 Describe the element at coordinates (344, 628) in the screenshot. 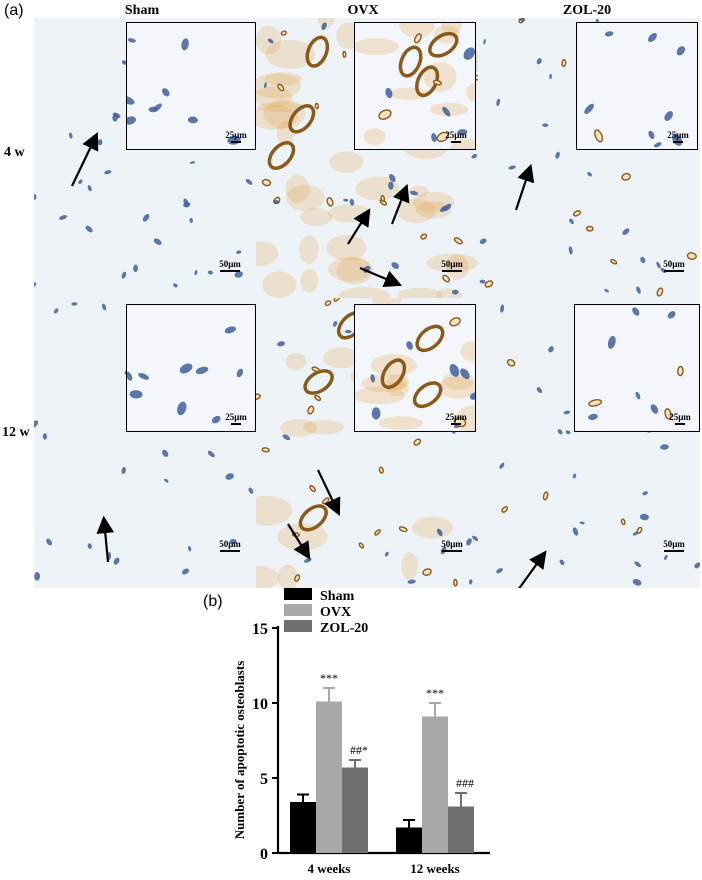

I see `legend-label-zol-20: ZOL-20` at that location.